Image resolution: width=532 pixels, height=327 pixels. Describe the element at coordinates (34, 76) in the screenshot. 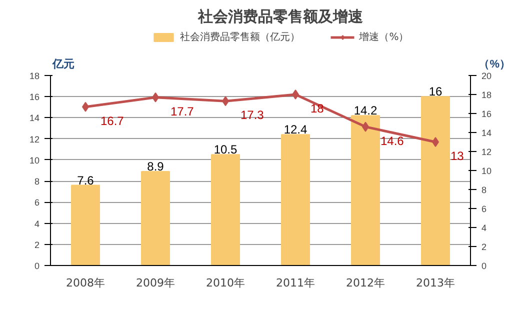

I see `y-tick-label: 18` at that location.